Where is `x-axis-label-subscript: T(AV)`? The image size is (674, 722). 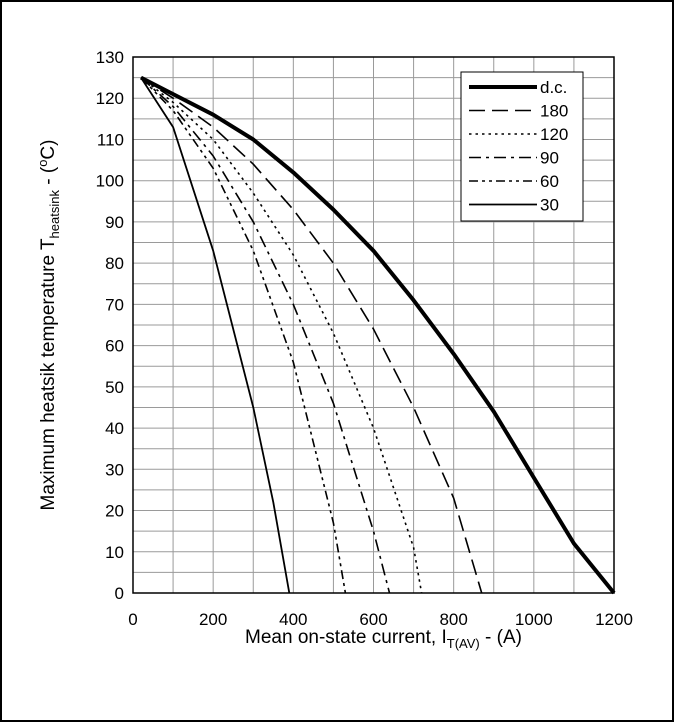 x-axis-label-subscript: T(AV) is located at coordinates (463, 643).